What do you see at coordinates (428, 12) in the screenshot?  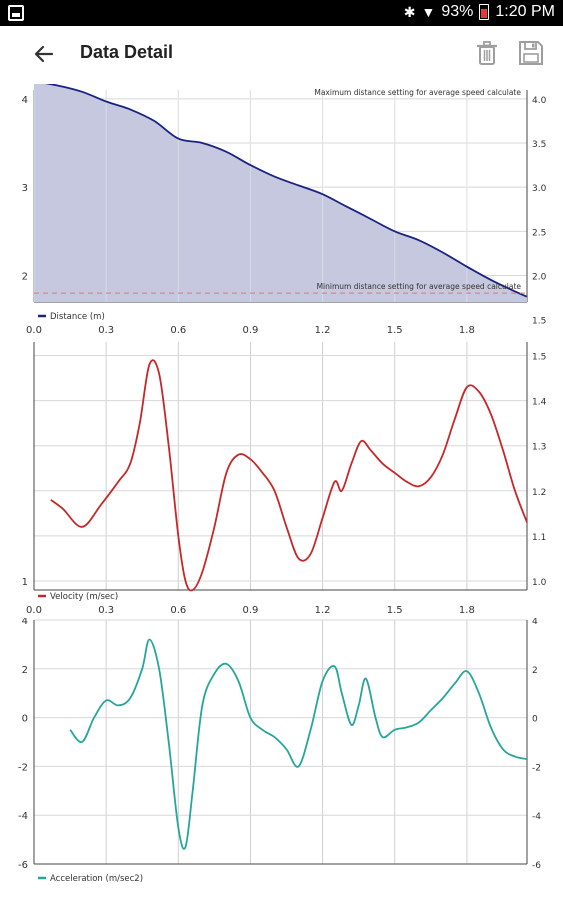 I see `wifi-icon: ▼` at bounding box center [428, 12].